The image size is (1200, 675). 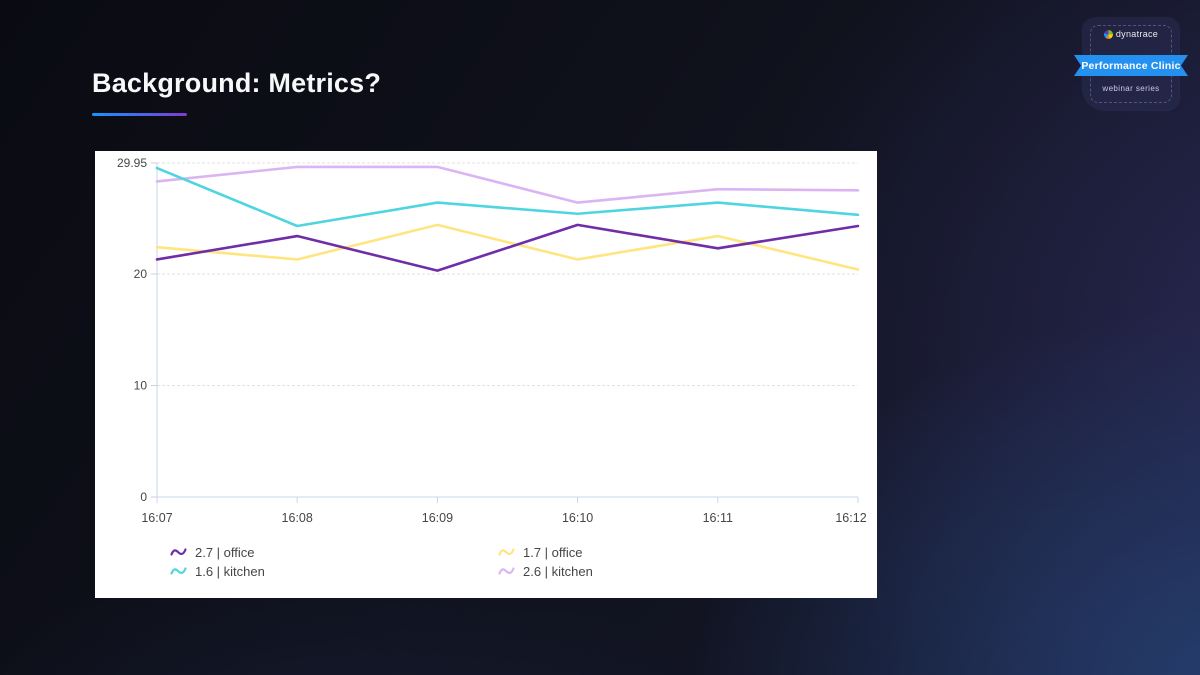 What do you see at coordinates (141, 385) in the screenshot?
I see `svg-text: 10` at bounding box center [141, 385].